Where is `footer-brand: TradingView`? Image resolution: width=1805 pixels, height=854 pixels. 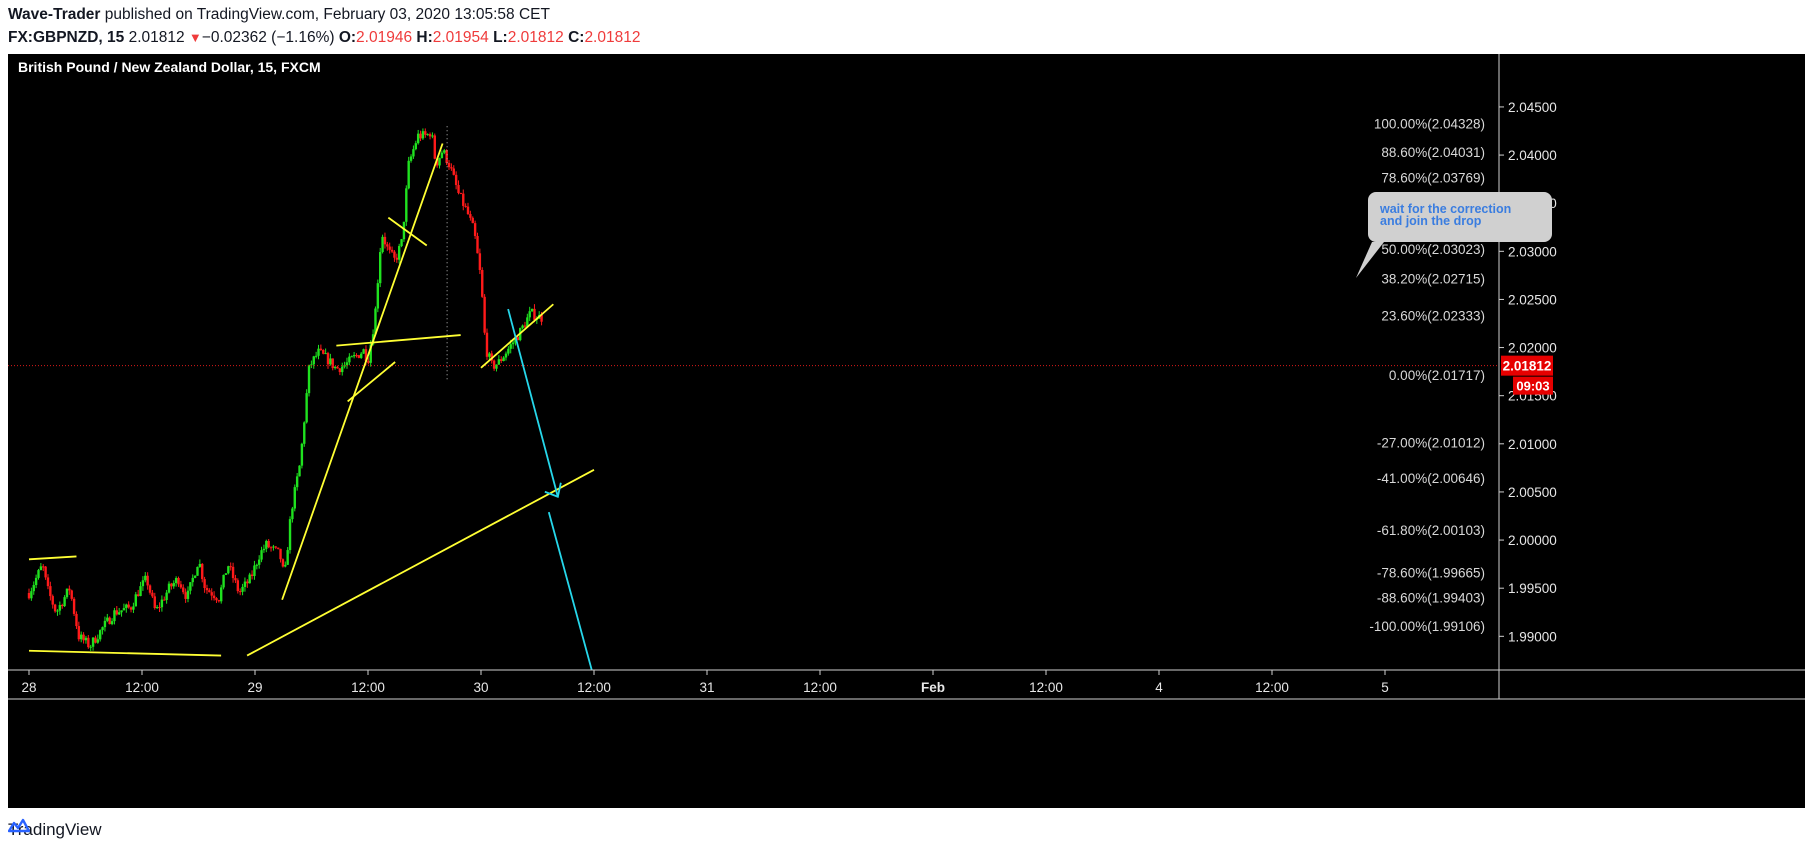
footer-brand: TradingView is located at coordinates (55, 830).